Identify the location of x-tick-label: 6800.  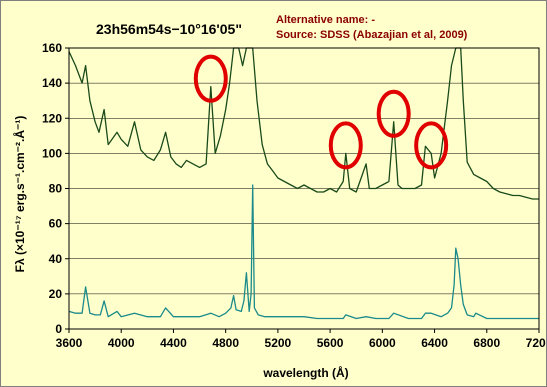
(486, 343).